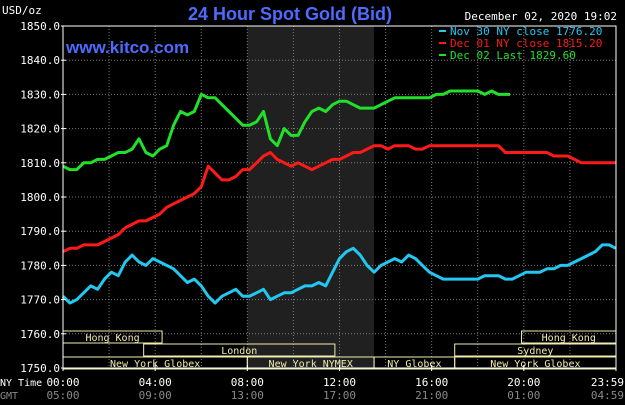 The height and width of the screenshot is (405, 625). I want to click on x-row-label-ny: NY Time, so click(21, 383).